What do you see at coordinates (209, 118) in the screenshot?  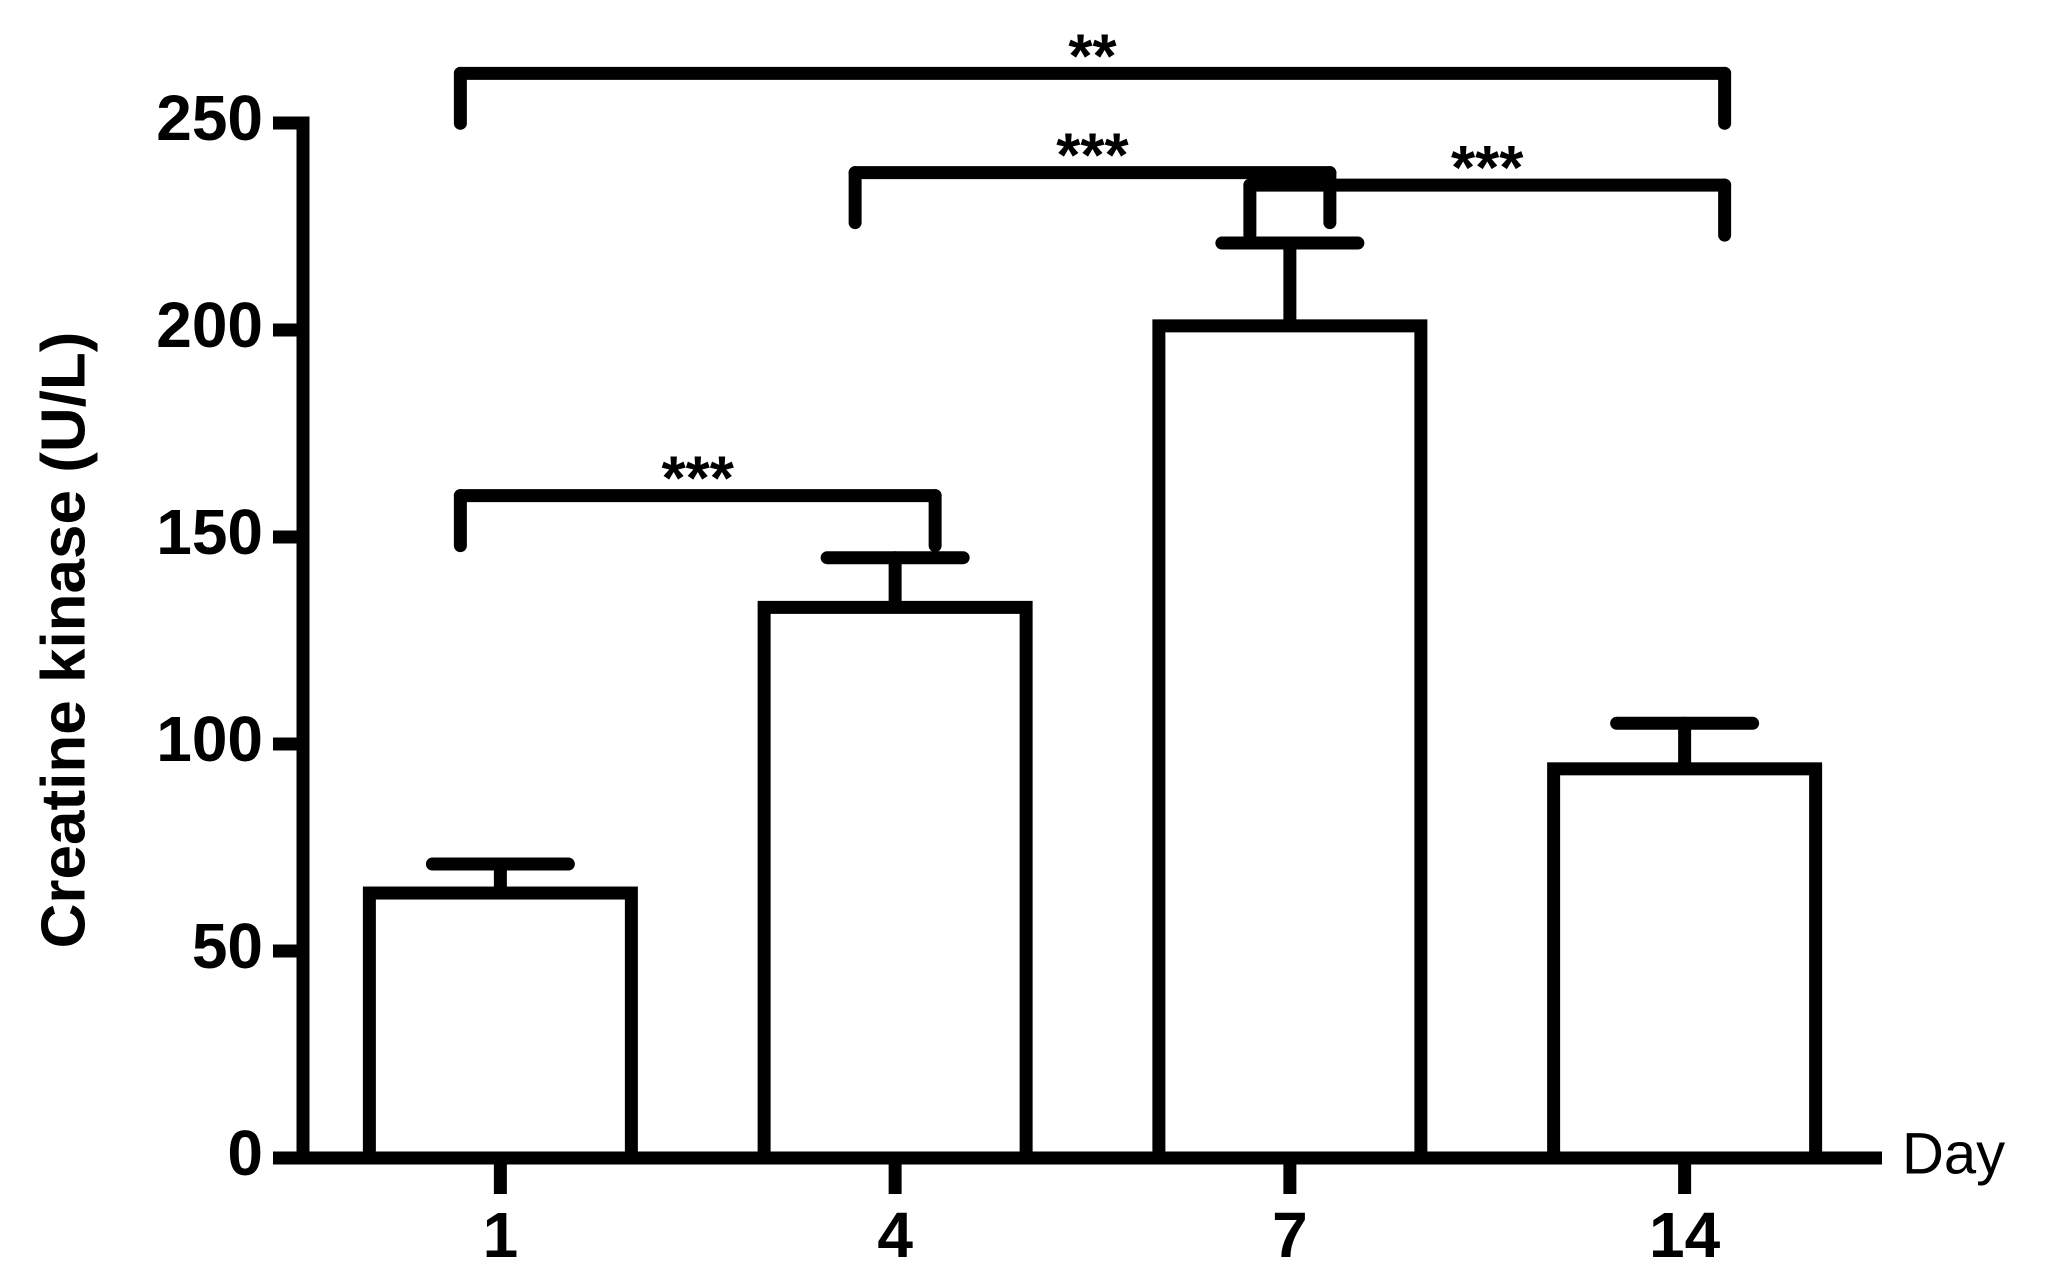 I see `y-tick-label: 250` at bounding box center [209, 118].